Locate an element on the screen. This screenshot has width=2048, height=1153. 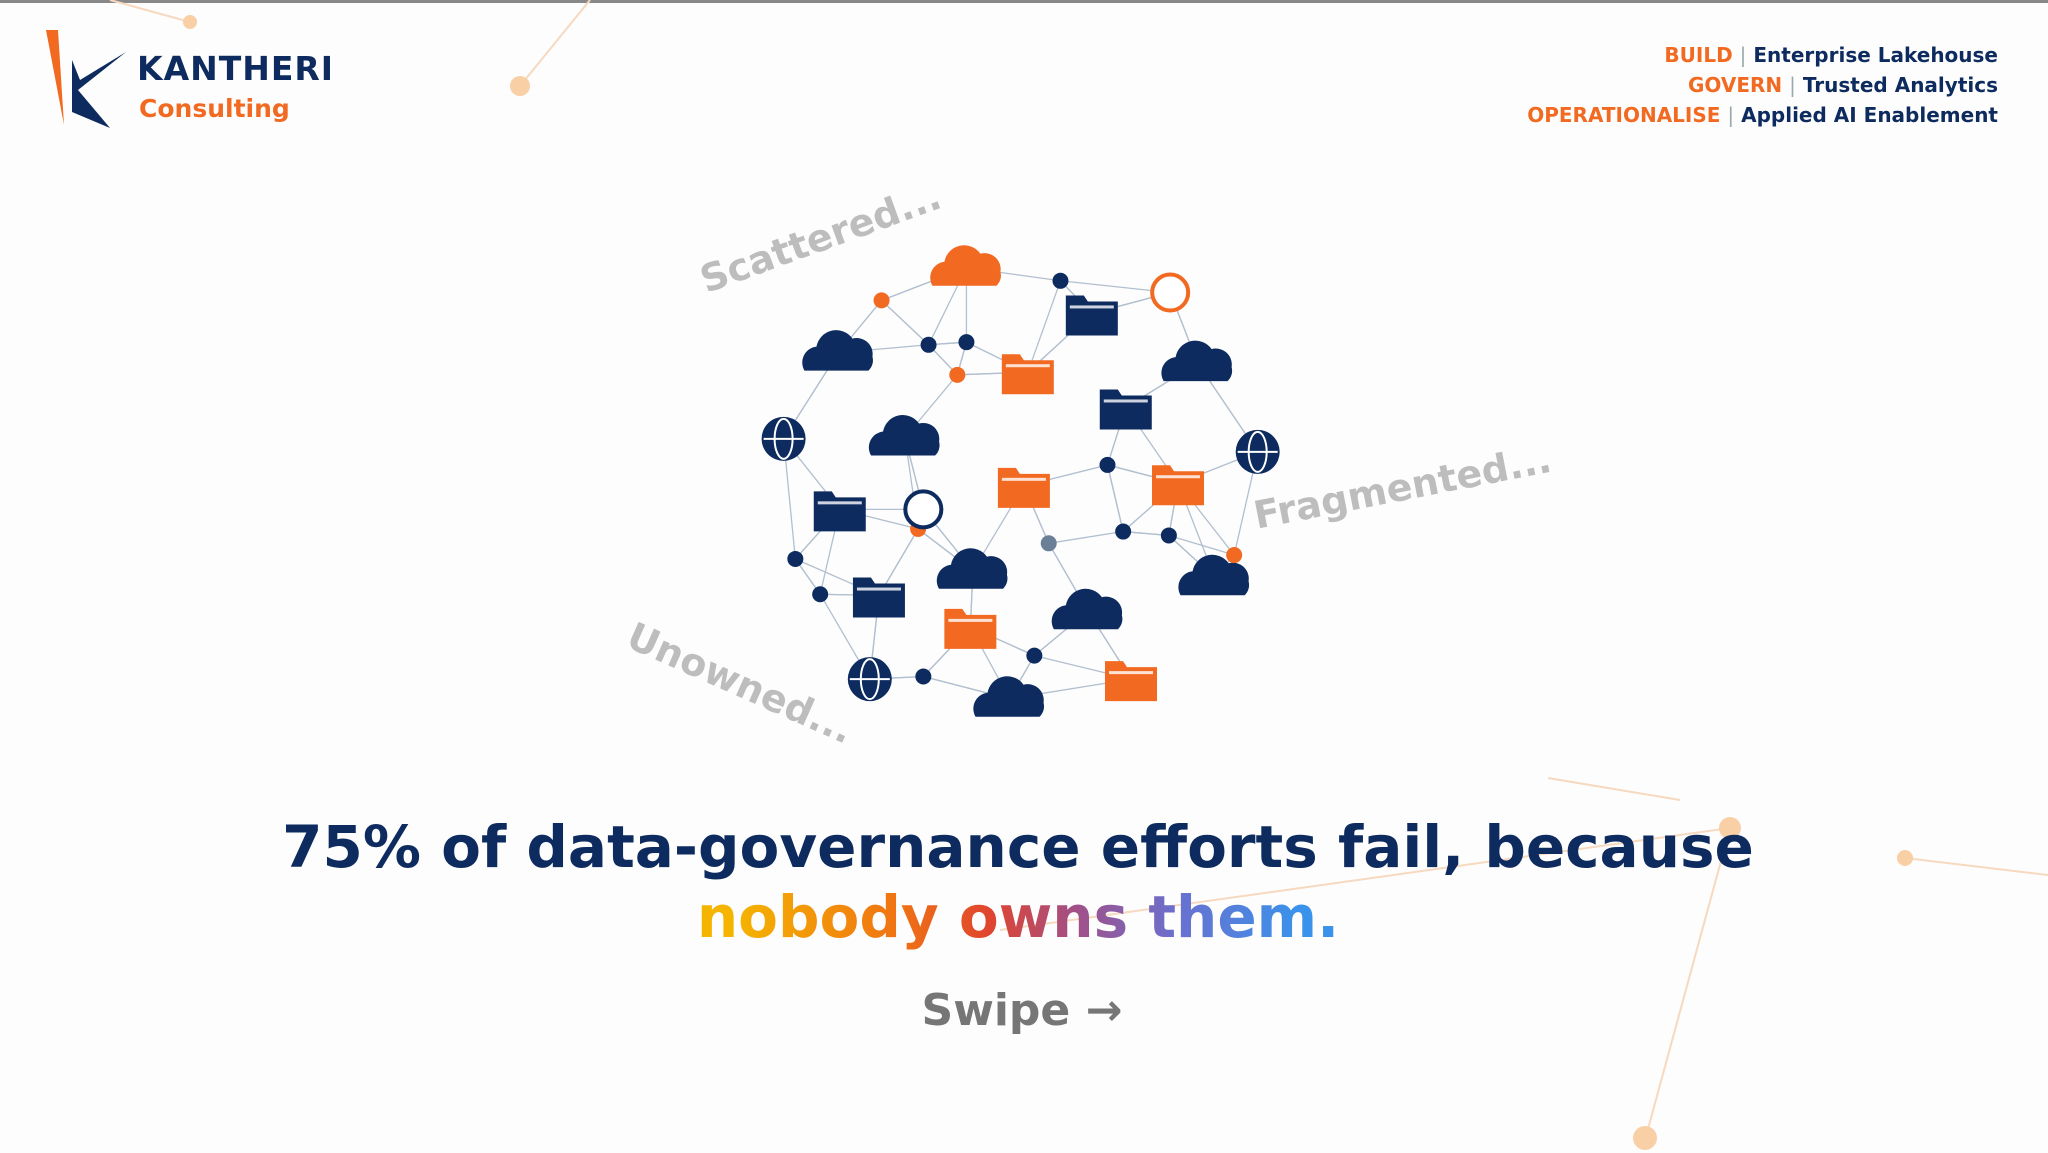
headline-word: owns is located at coordinates (1043, 917).